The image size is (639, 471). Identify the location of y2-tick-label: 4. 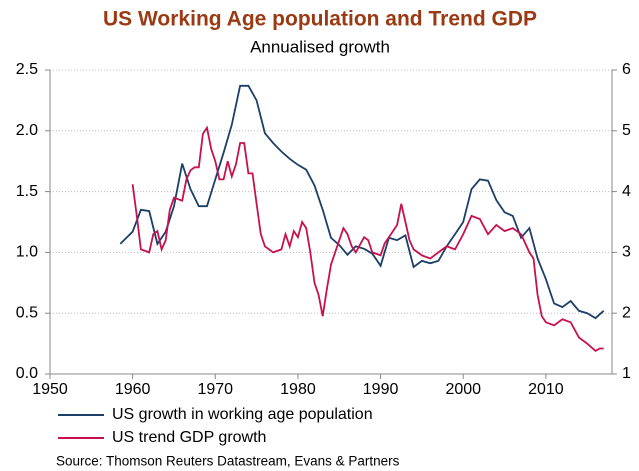
(626, 191).